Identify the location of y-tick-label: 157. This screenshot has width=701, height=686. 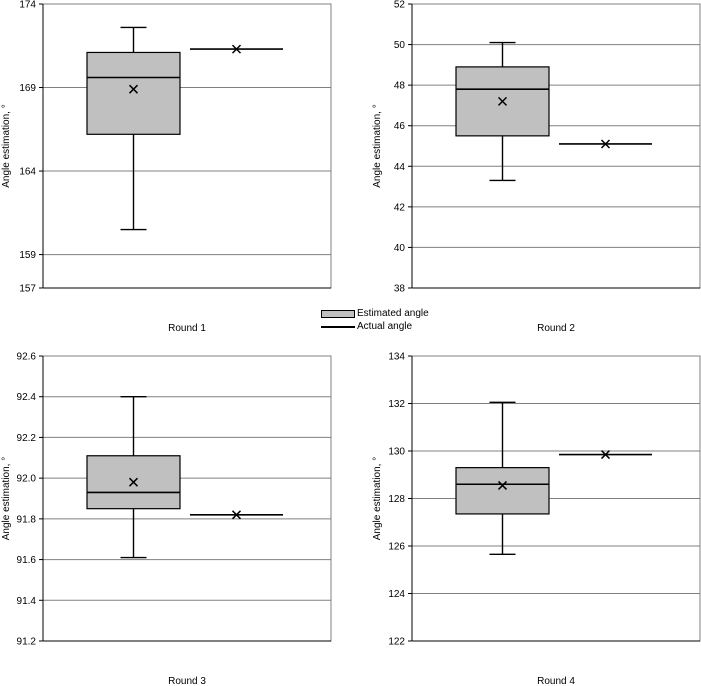
(27, 289).